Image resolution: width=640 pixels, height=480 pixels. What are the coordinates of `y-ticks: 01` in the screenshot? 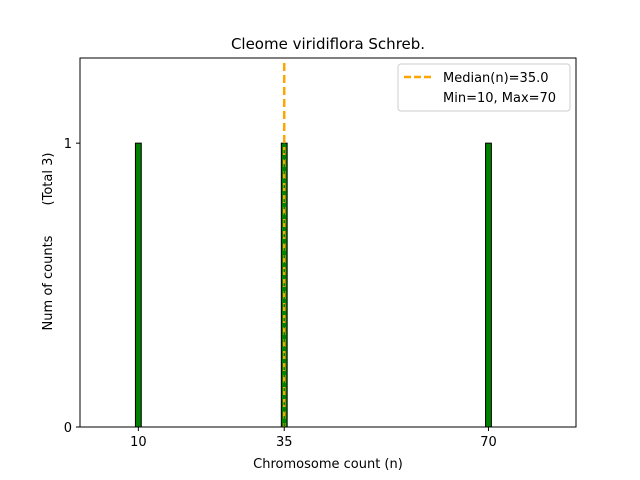 It's located at (72, 286).